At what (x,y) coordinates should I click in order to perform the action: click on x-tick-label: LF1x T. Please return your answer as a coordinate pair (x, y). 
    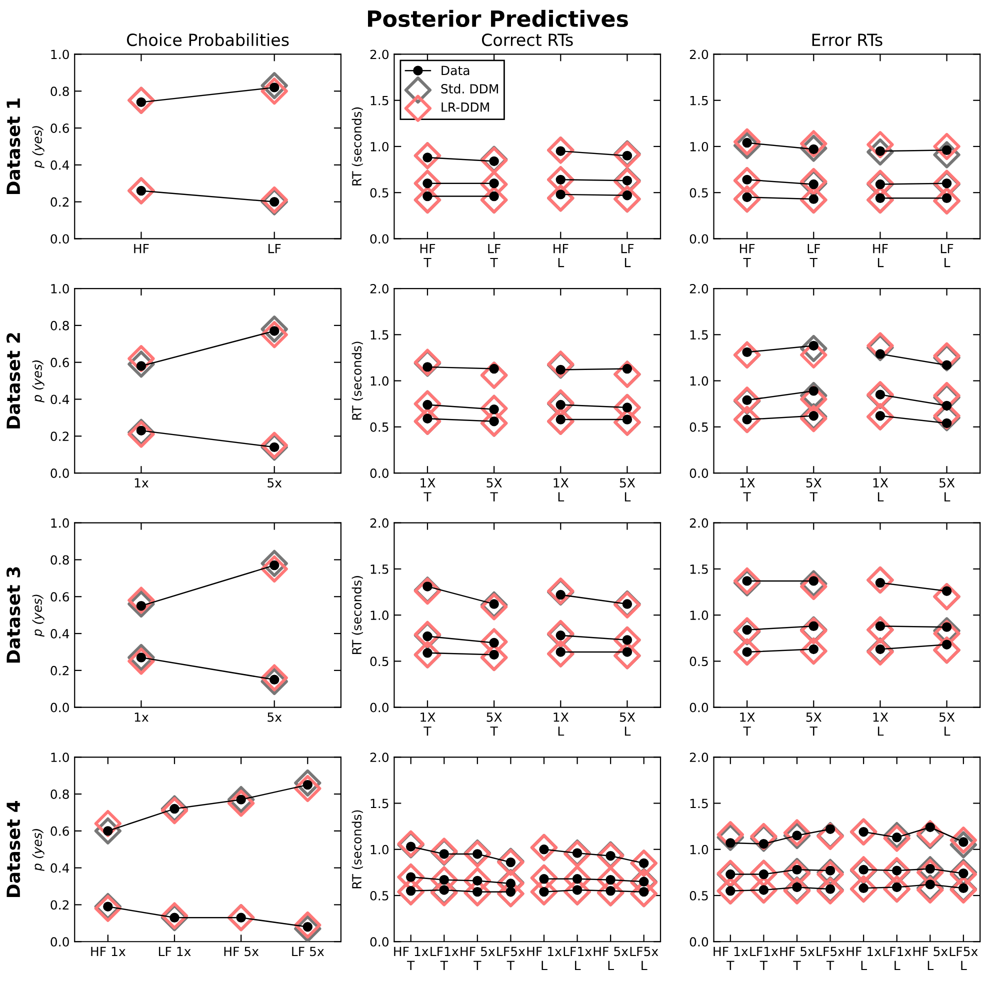
    Looking at the image, I should click on (444, 958).